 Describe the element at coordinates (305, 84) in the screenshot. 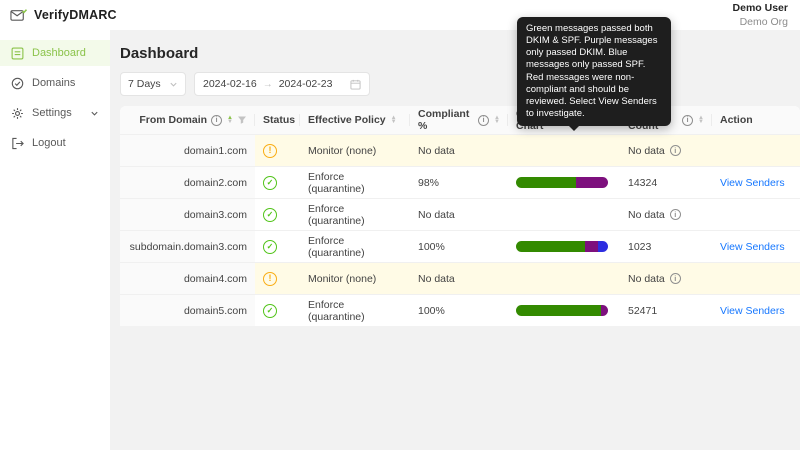

I see `date-end: 2024-02-23` at that location.